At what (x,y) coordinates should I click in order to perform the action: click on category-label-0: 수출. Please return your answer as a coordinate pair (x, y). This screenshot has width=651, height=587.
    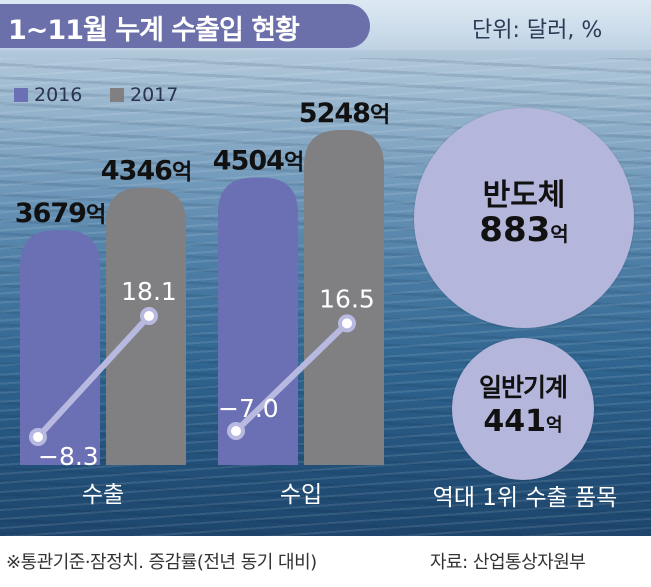
    Looking at the image, I should click on (103, 495).